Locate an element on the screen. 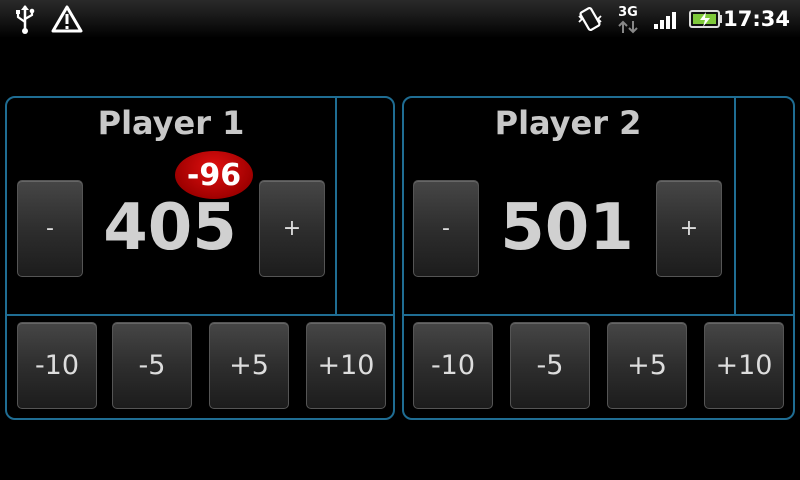  status-bar: 3G 17:34 is located at coordinates (400, 19).